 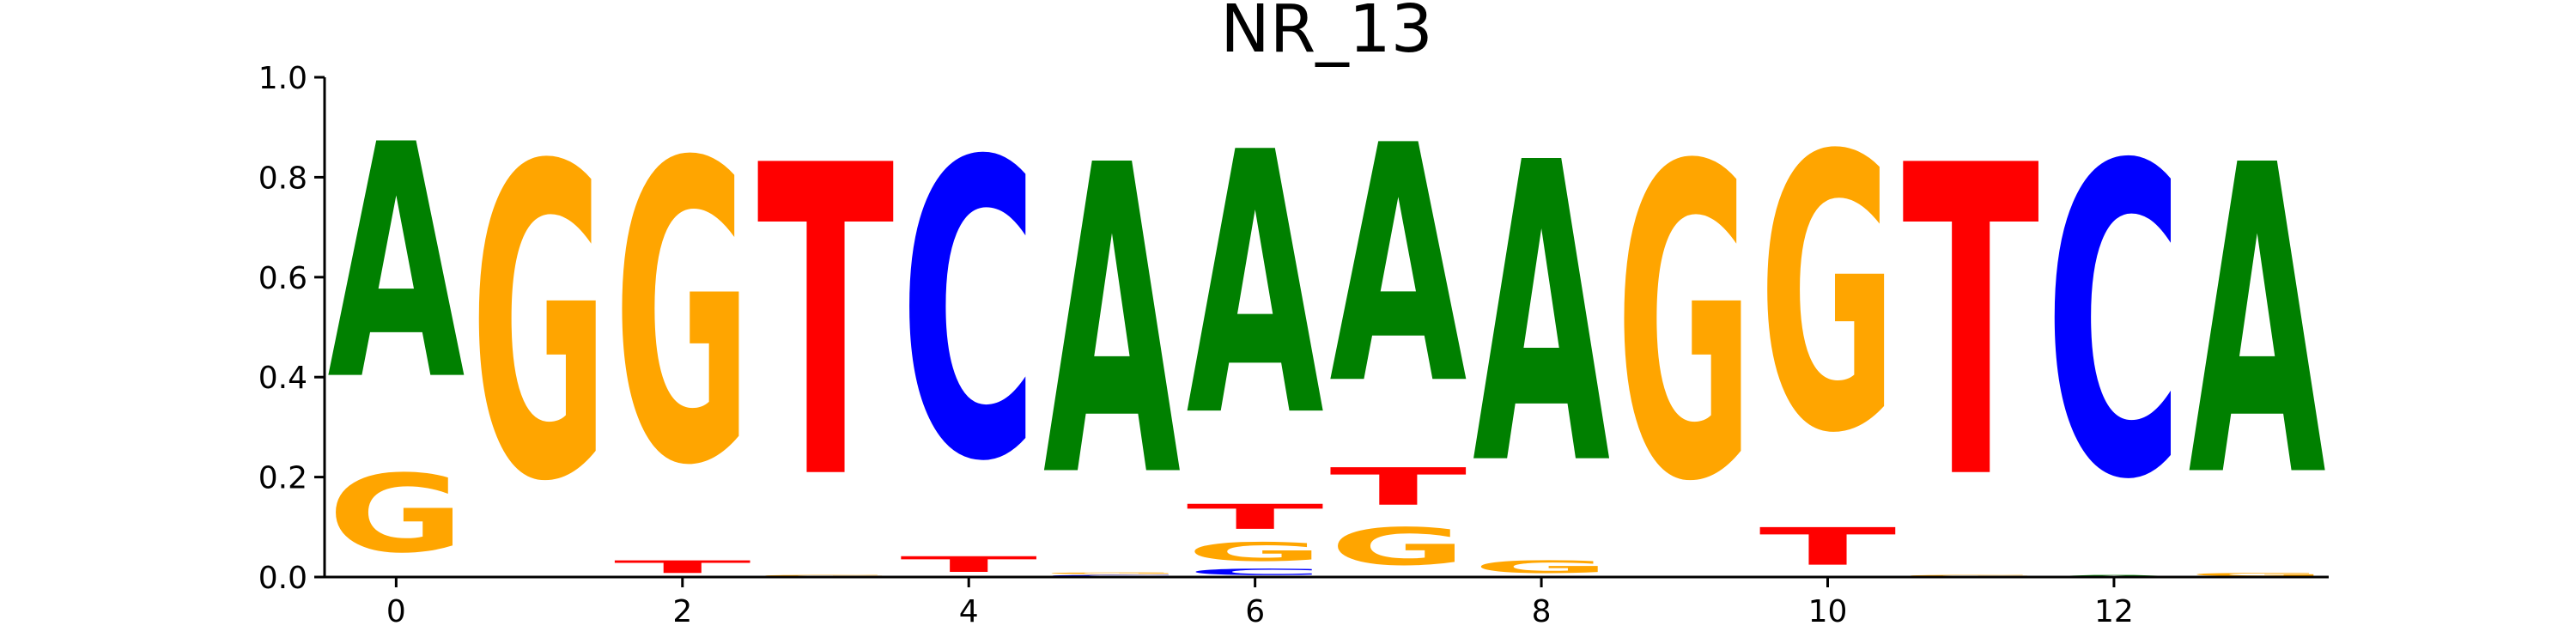 What do you see at coordinates (682, 611) in the screenshot?
I see `x-tick-label: 2` at bounding box center [682, 611].